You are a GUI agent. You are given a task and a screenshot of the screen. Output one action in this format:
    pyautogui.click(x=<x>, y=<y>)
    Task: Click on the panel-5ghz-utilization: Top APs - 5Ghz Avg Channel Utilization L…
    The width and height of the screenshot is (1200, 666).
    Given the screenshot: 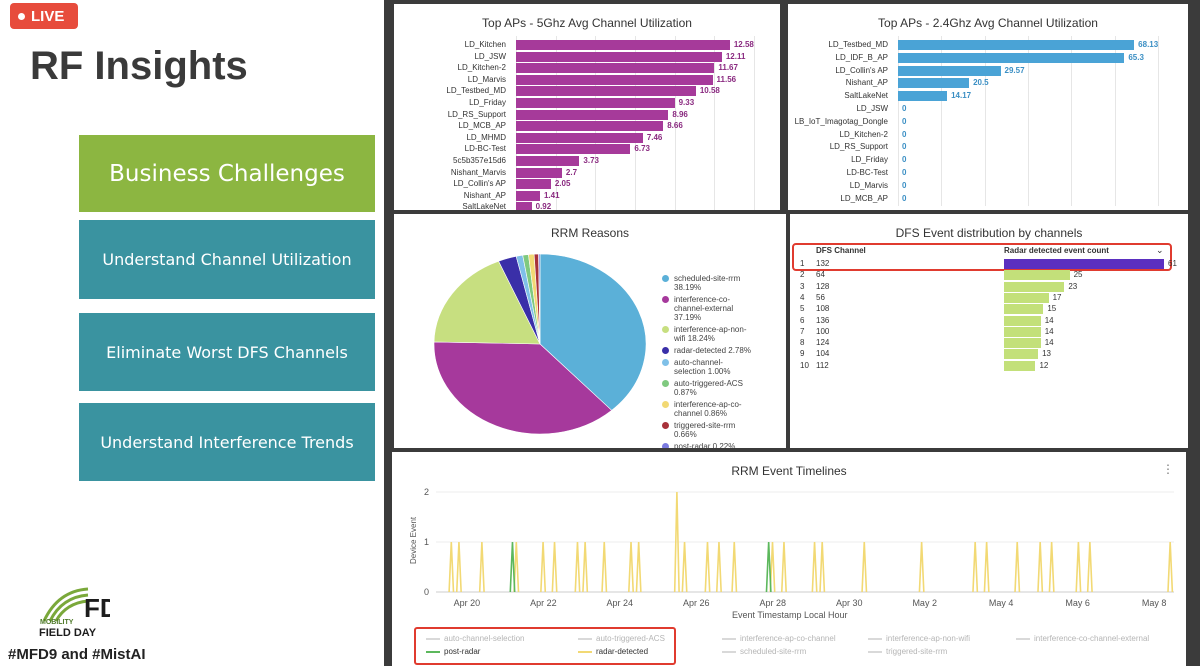 What is the action you would take?
    pyautogui.click(x=587, y=107)
    